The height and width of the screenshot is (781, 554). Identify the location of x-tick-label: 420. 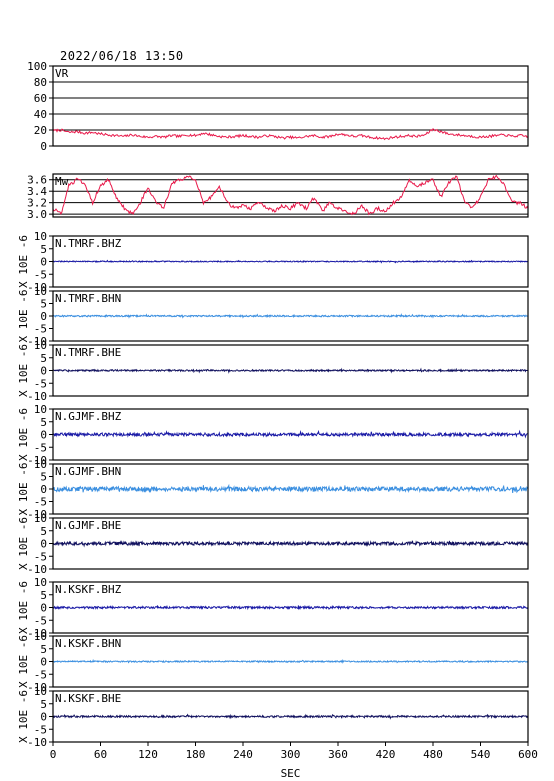
(386, 754).